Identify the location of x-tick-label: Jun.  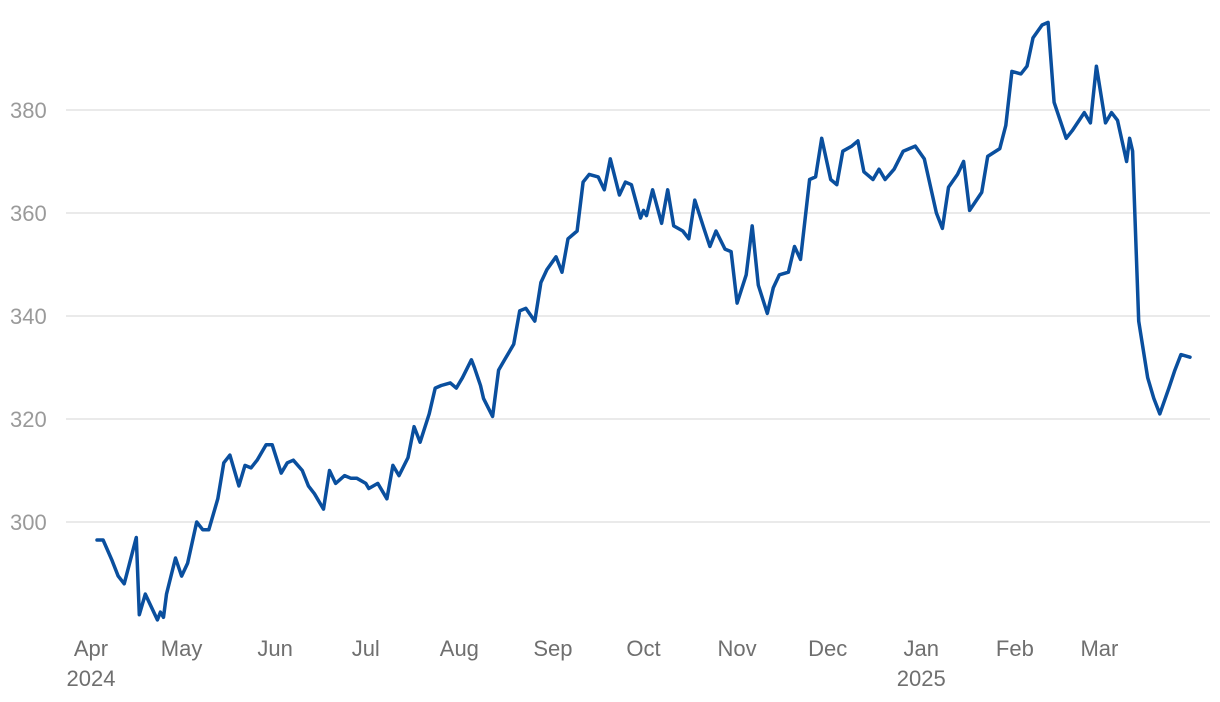
(274, 648).